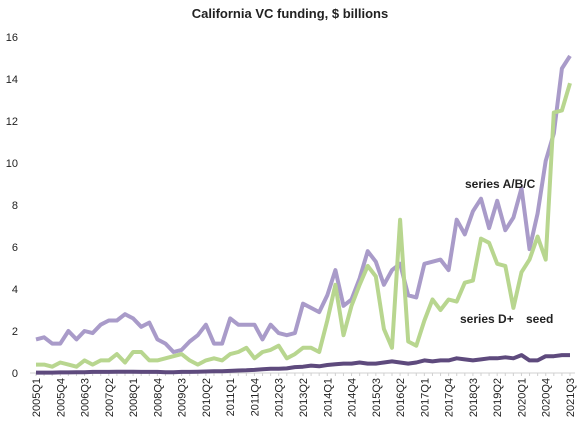 This screenshot has width=580, height=427. I want to click on x-tick-label: 2020Q1, so click(522, 397).